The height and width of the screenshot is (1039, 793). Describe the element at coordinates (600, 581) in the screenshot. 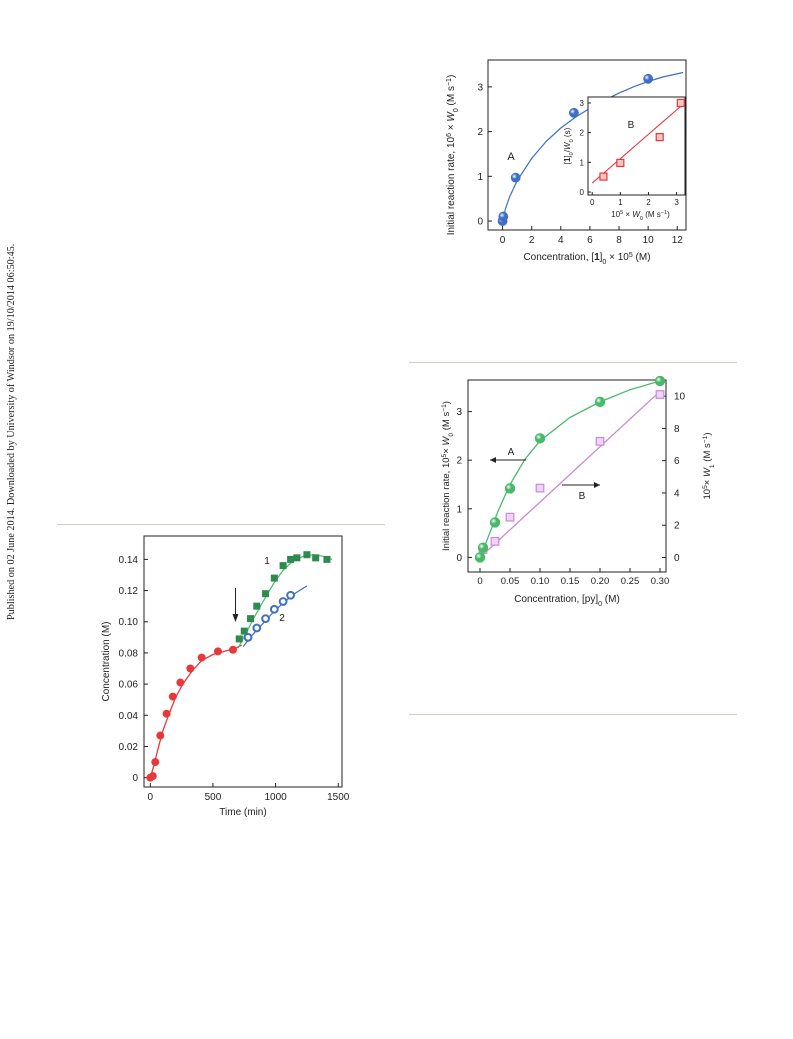

I see `x-tick-label: 0.20` at that location.